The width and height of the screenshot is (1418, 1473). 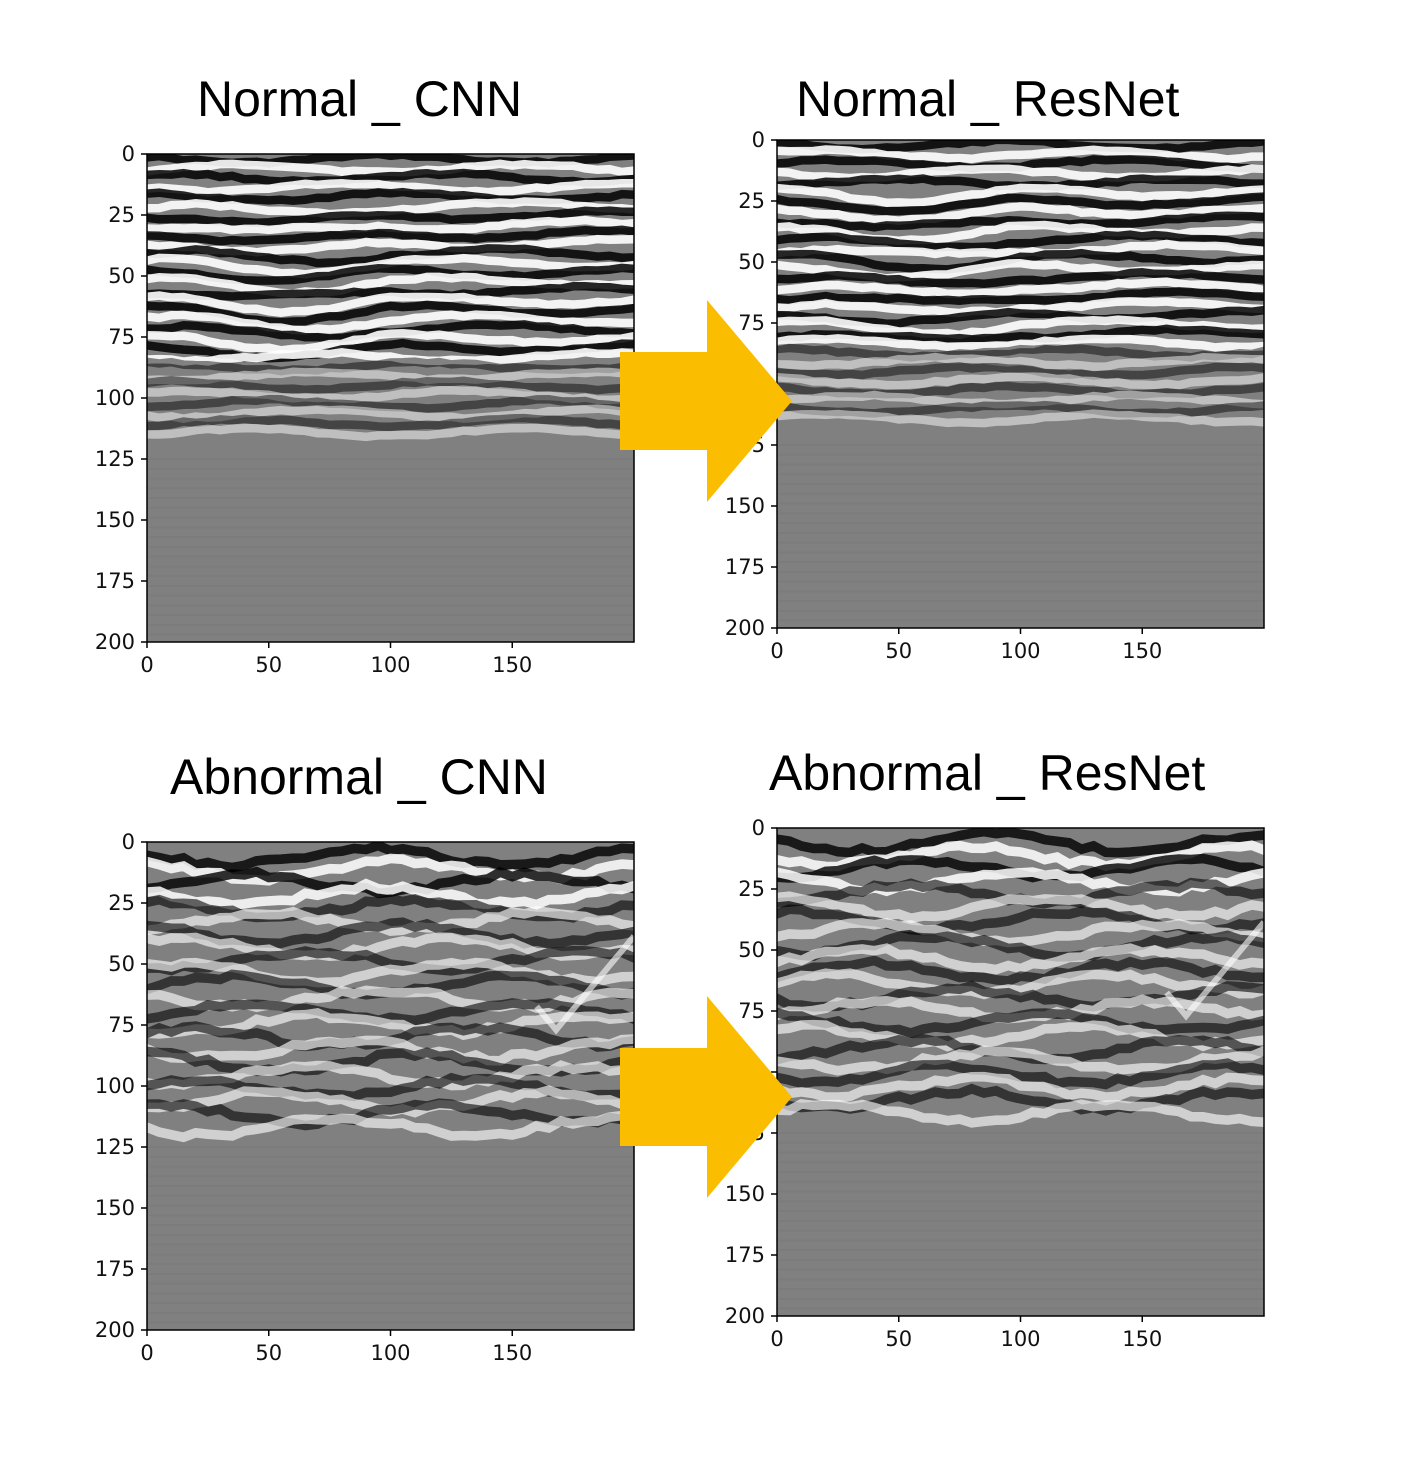 What do you see at coordinates (987, 773) in the screenshot?
I see `panel-title-abnormal-resnet: Abnormal _ ResNet` at bounding box center [987, 773].